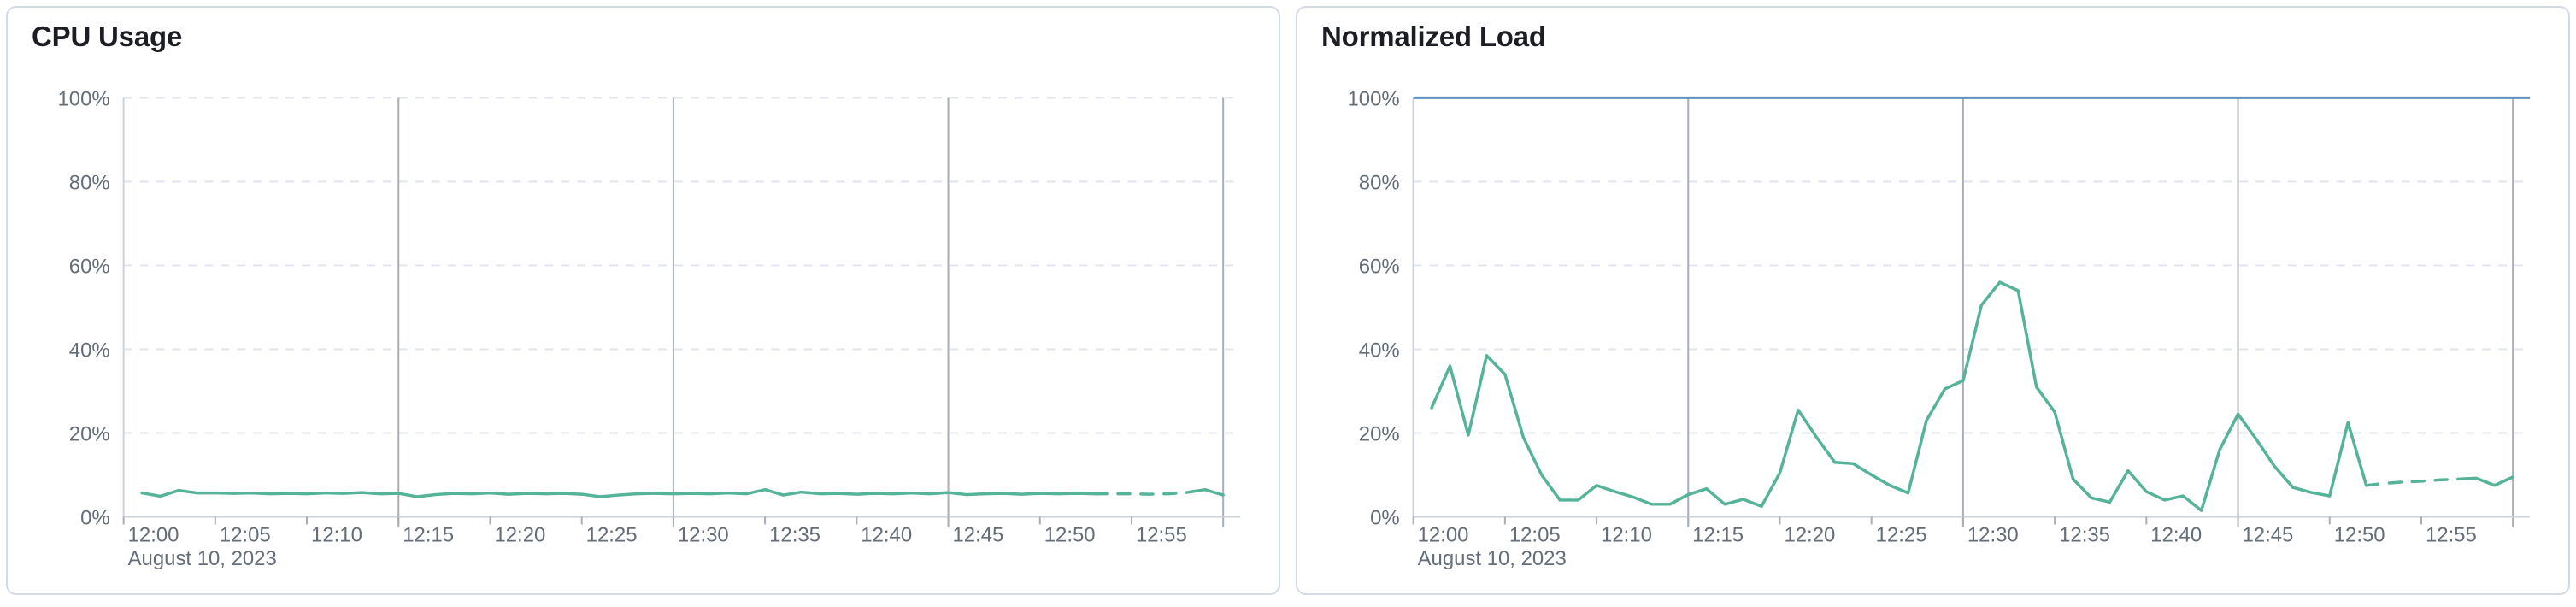 This screenshot has width=2576, height=607. What do you see at coordinates (107, 36) in the screenshot?
I see `chart-title-cpu-usage: CPU Usage` at bounding box center [107, 36].